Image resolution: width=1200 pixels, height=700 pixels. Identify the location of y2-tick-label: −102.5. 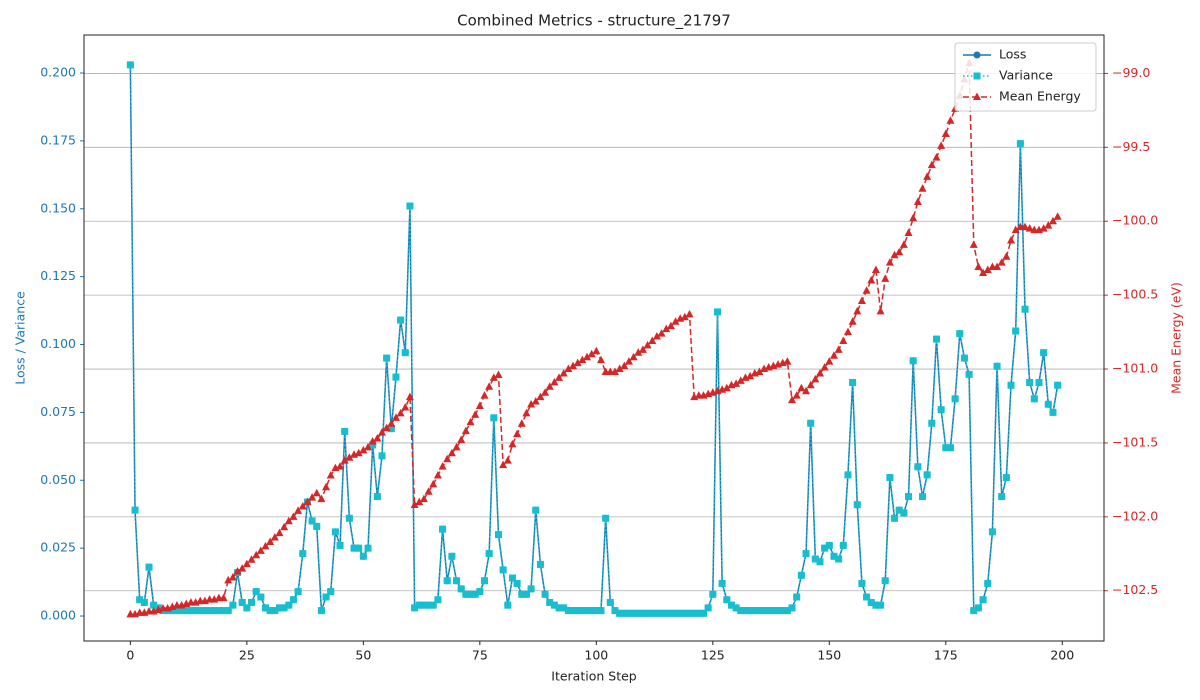
(1135, 589).